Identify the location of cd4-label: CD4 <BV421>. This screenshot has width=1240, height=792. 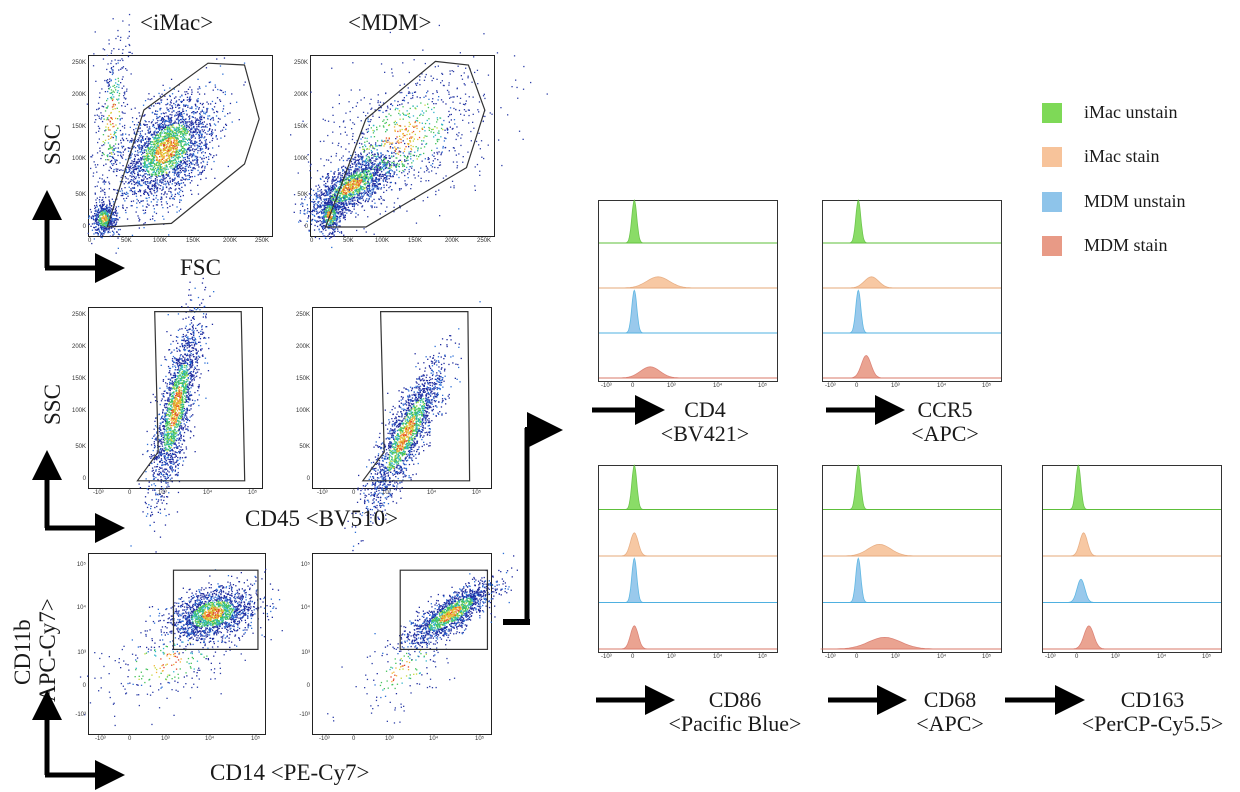
(705, 421).